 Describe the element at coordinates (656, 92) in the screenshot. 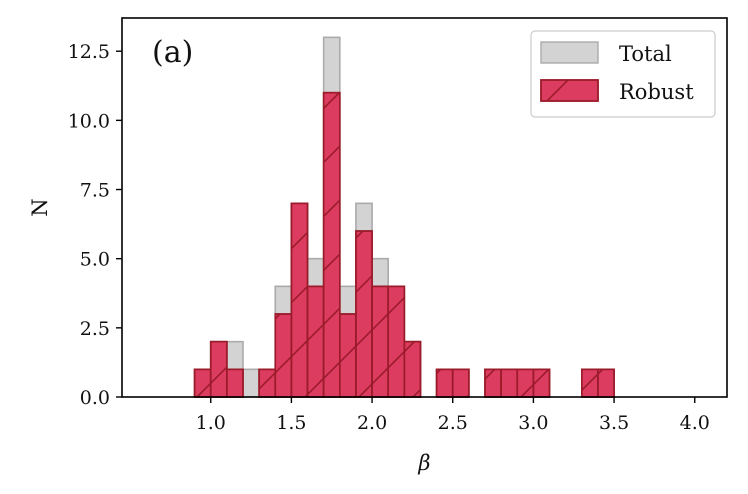

I see `legend-label-robust: Robust` at that location.